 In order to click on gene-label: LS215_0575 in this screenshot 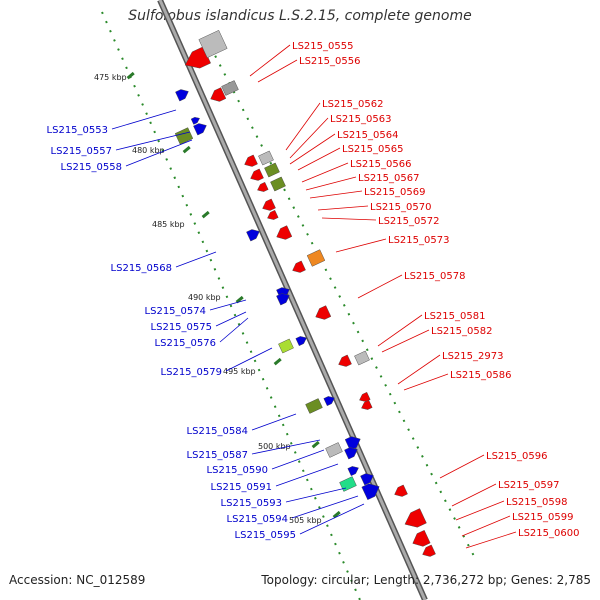, I will do `click(181, 327)`.